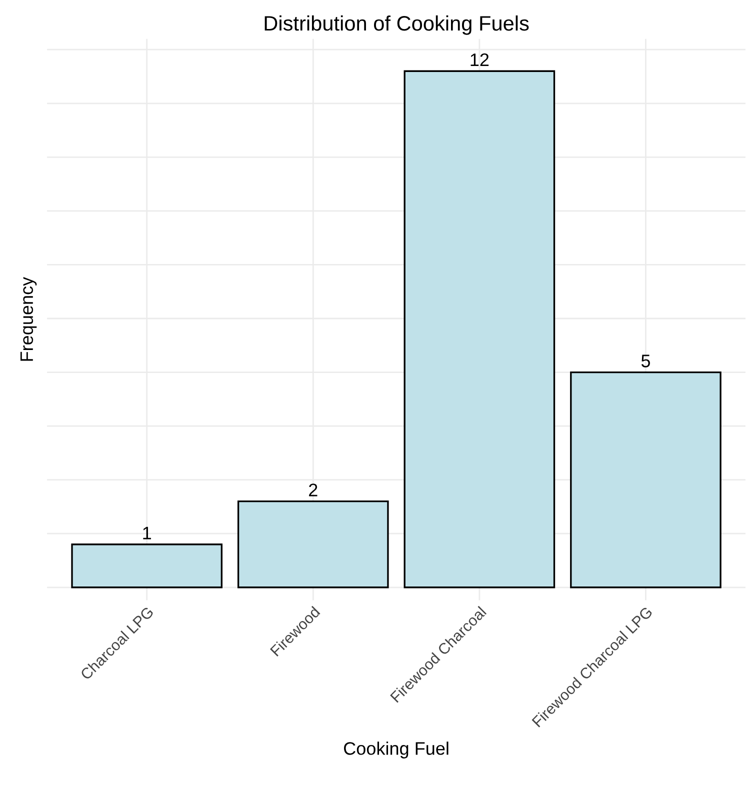 The width and height of the screenshot is (747, 793). Describe the element at coordinates (396, 750) in the screenshot. I see `x-axis-title: Cooking Fuel` at that location.